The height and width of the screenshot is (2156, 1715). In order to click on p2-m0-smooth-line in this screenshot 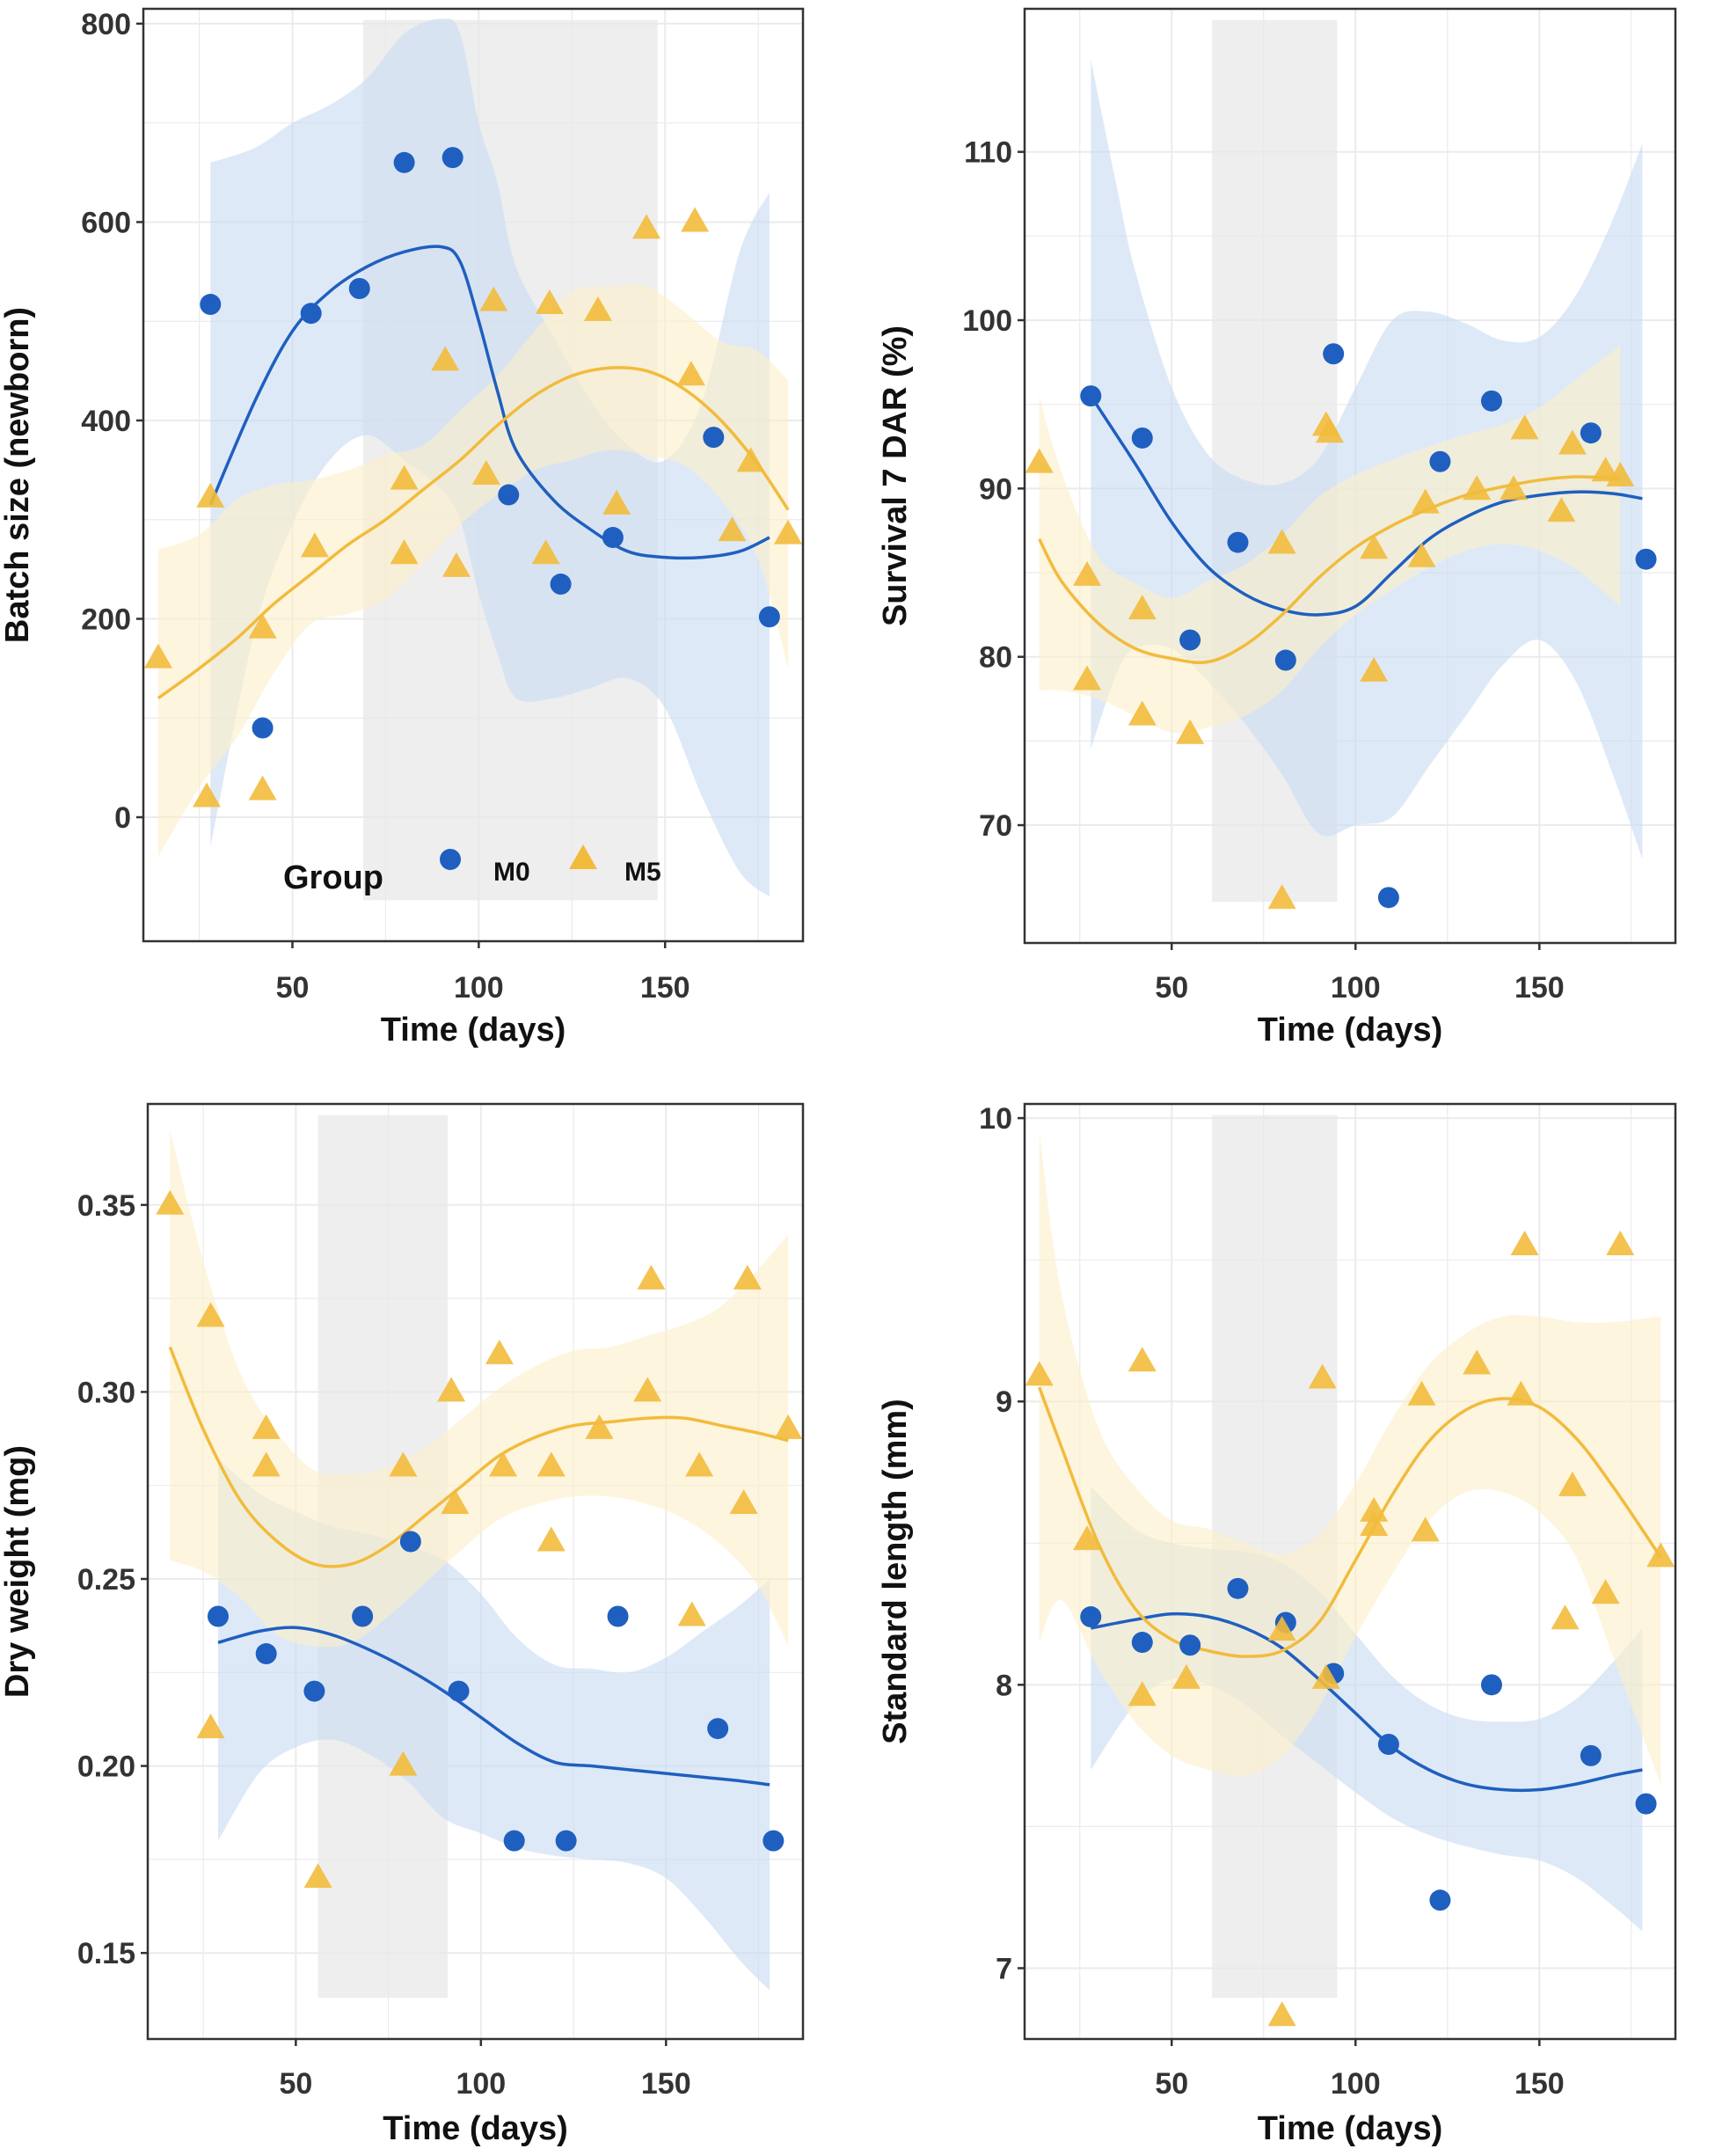, I will do `click(1366, 506)`.